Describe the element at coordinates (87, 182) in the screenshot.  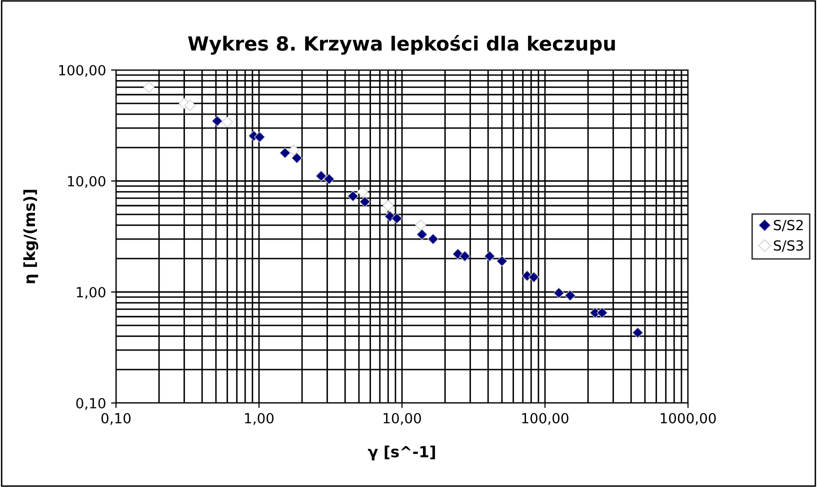
I see `y-tick-label: 10,00` at that location.